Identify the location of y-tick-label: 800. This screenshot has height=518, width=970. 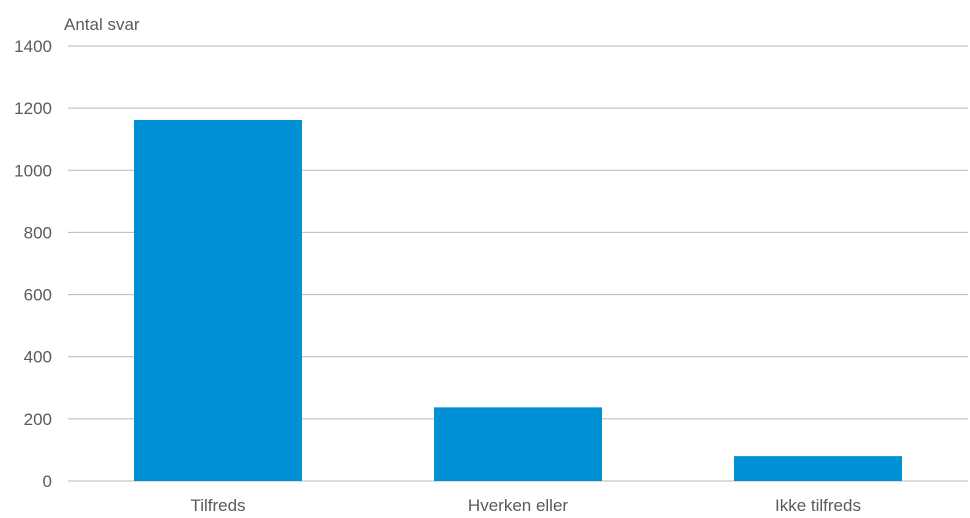
(38, 232).